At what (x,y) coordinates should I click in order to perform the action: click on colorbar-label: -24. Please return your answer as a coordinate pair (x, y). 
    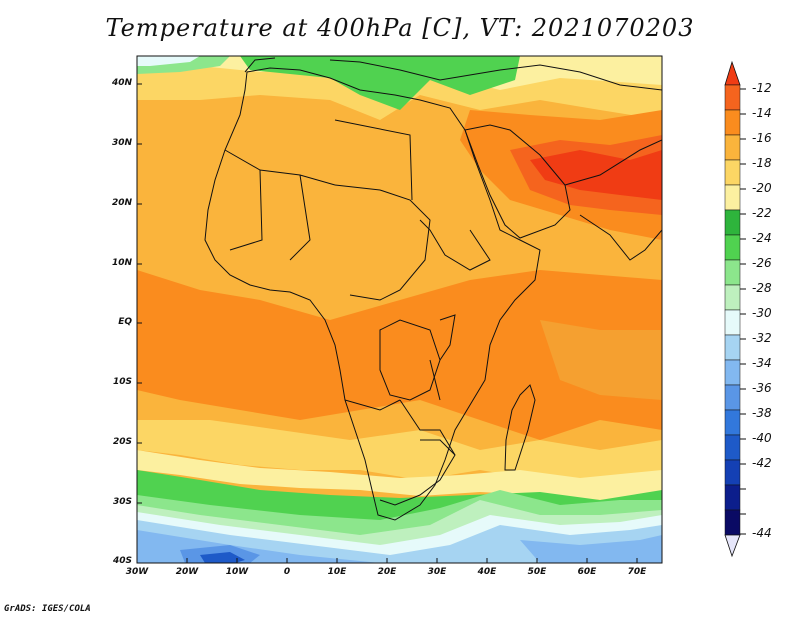
    Looking at the image, I should click on (762, 238).